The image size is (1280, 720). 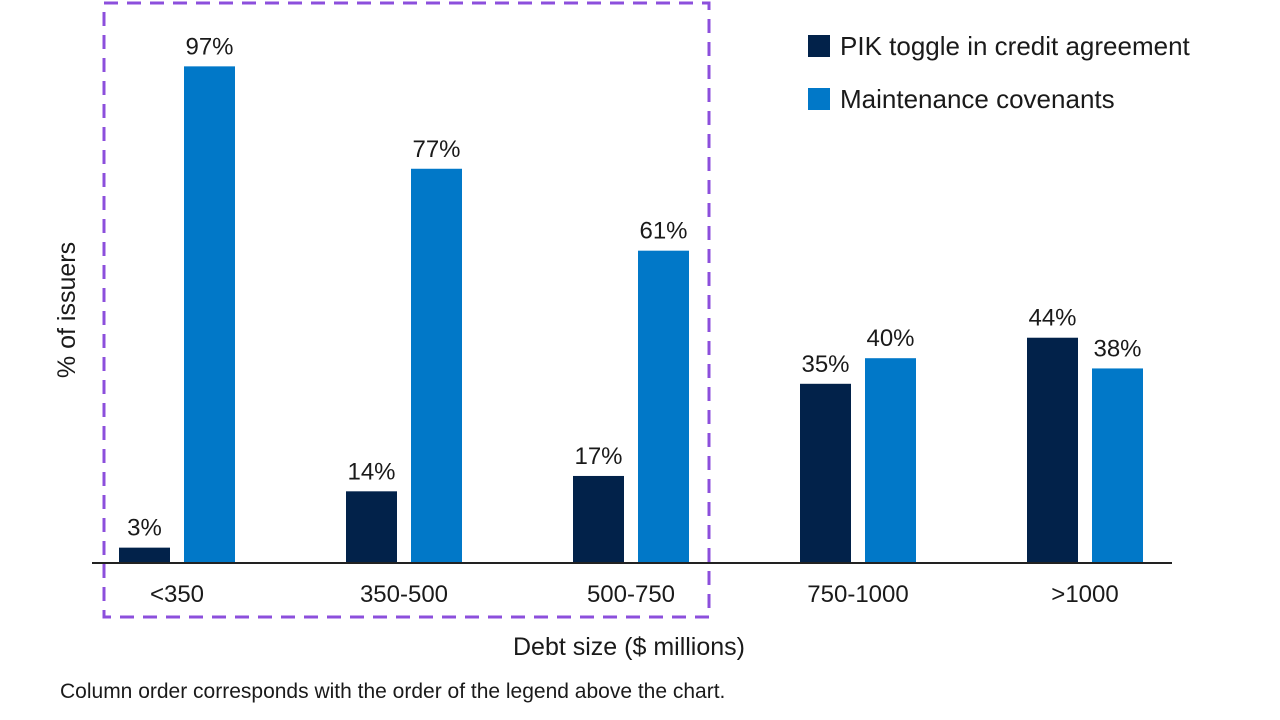 I want to click on x-tick-label: 500-750, so click(x=631, y=594).